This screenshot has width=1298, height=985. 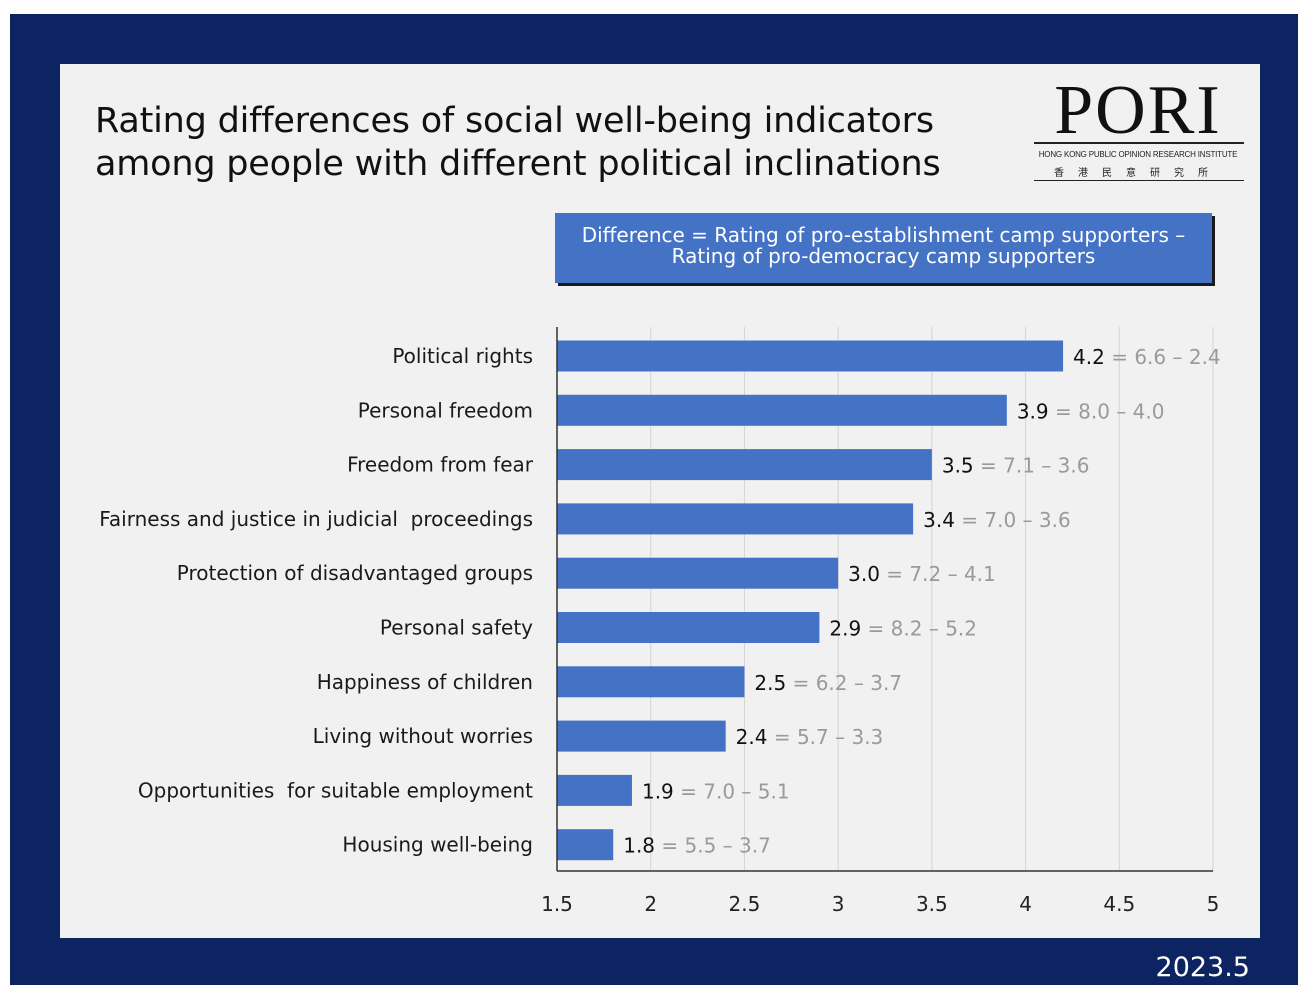 I want to click on data-label-formula: = 5.7 – 3.3, so click(x=825, y=737).